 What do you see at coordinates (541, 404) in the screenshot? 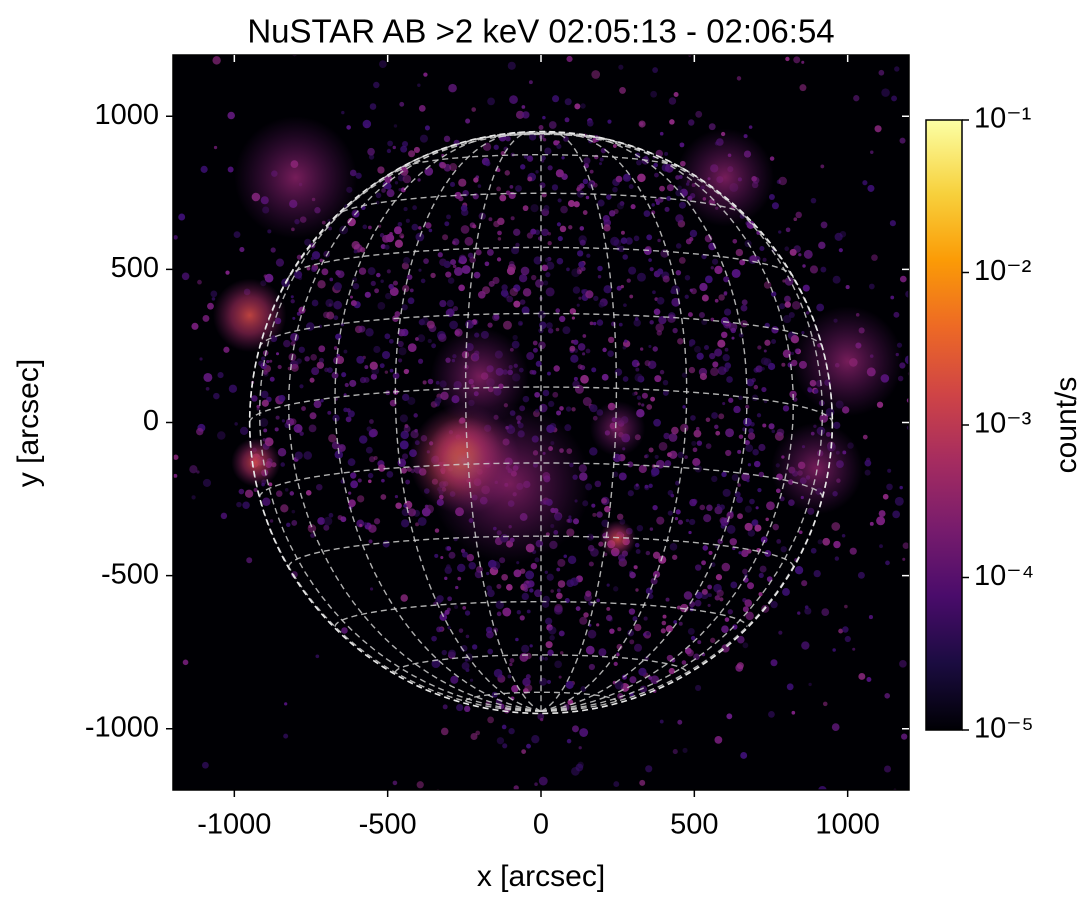
I see `parallel` at bounding box center [541, 404].